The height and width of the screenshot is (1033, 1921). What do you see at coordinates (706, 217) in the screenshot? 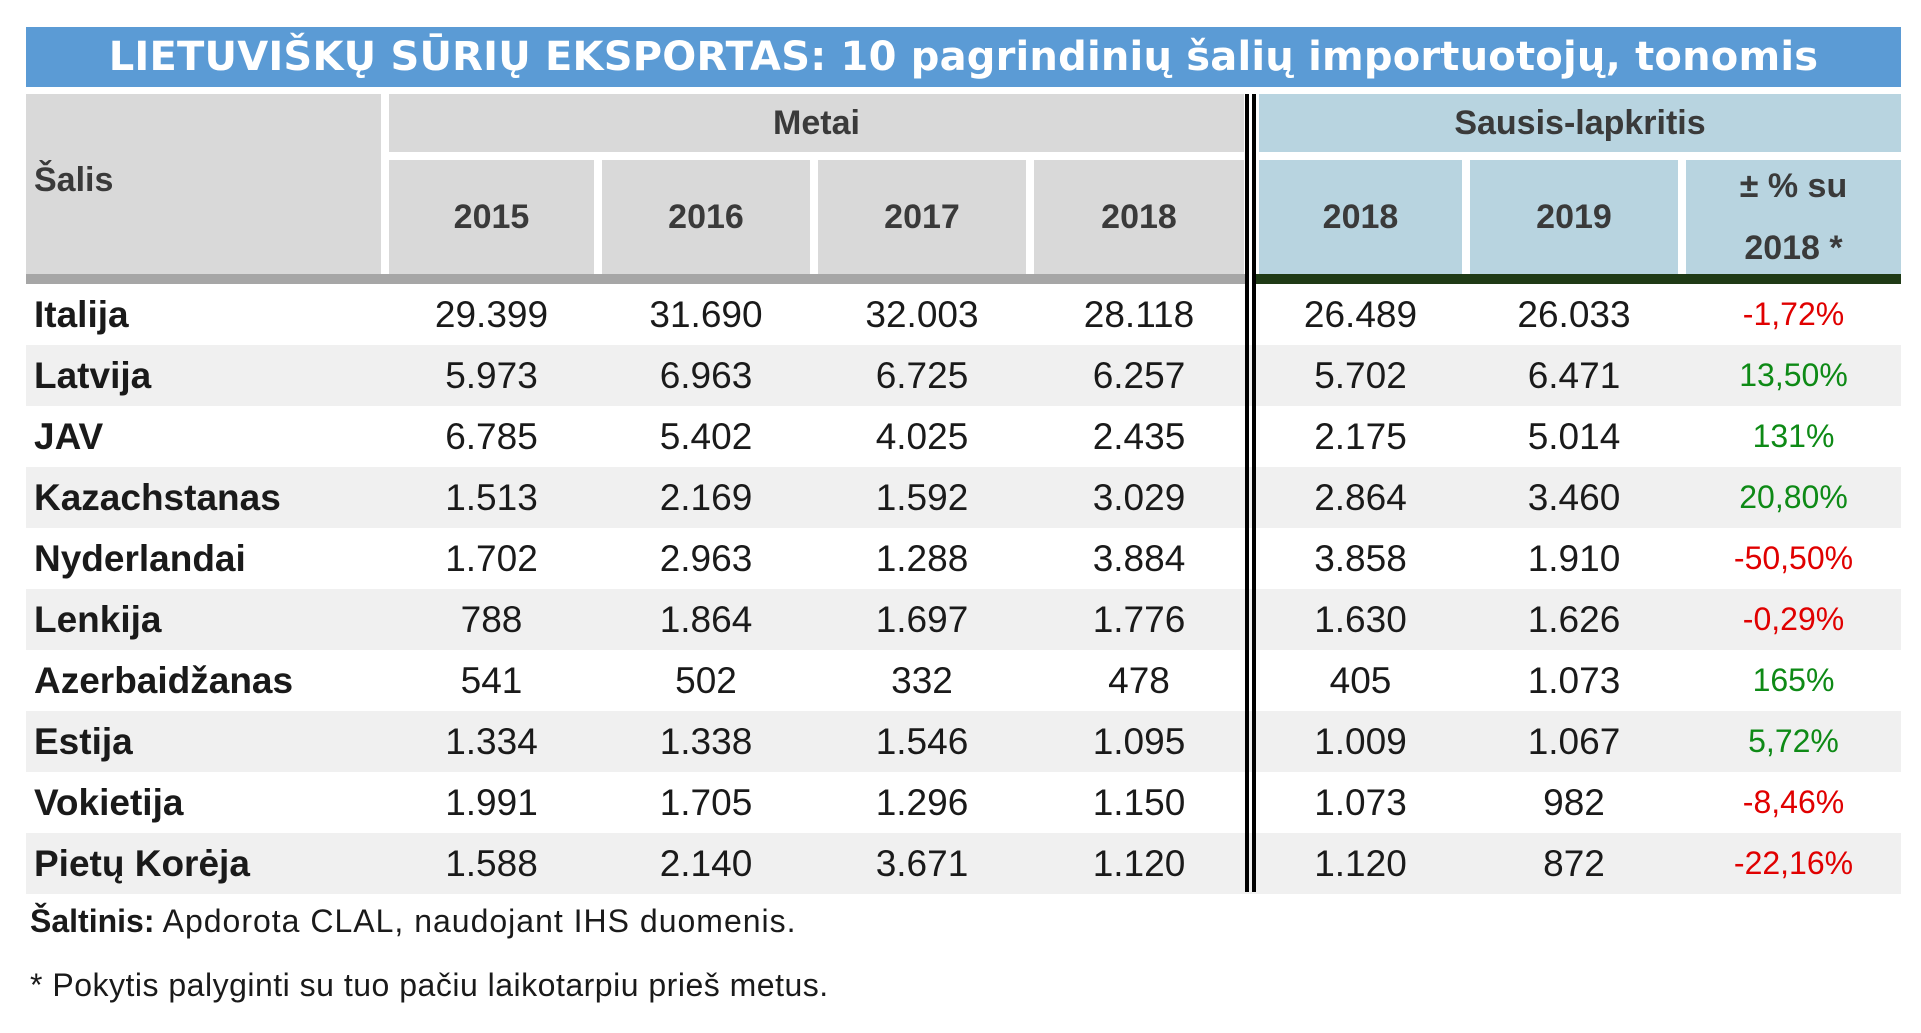
I see `header-year-2016: 2016` at bounding box center [706, 217].